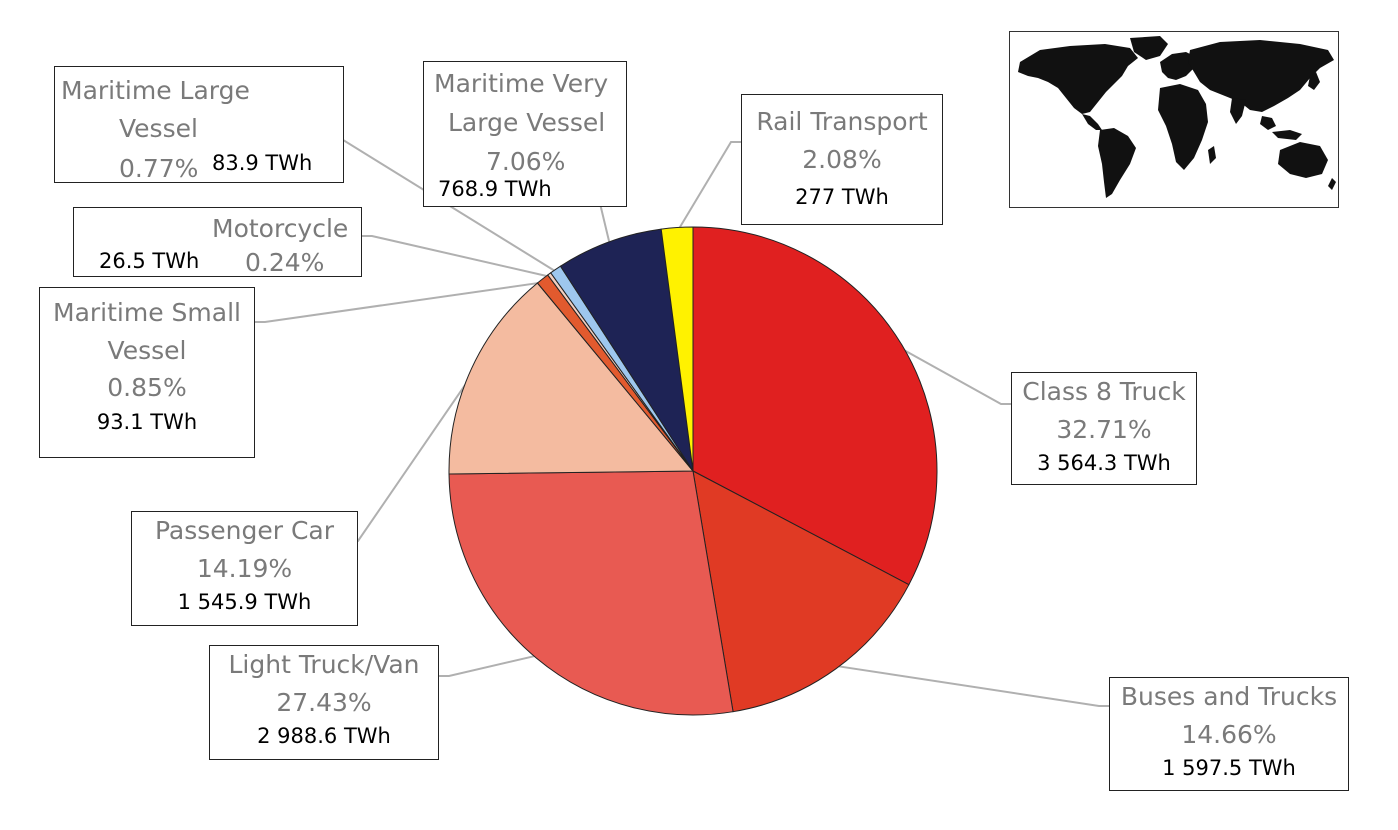 The width and height of the screenshot is (1398, 830). What do you see at coordinates (324, 736) in the screenshot?
I see `label-value: 2 988.6 TWh` at bounding box center [324, 736].